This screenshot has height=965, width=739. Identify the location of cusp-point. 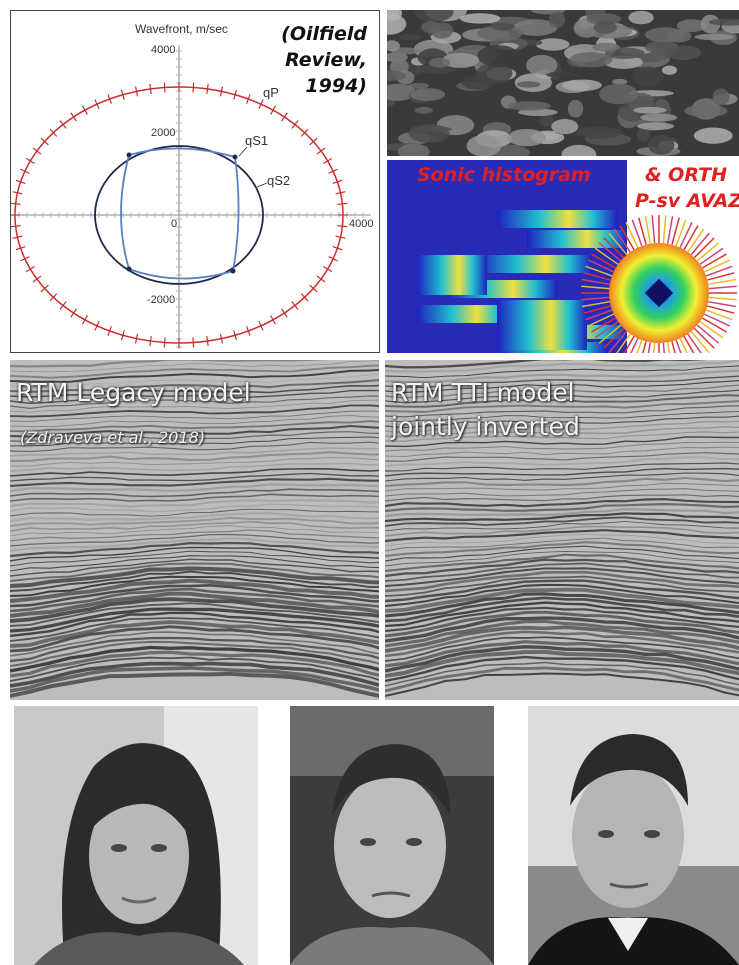
(233, 271).